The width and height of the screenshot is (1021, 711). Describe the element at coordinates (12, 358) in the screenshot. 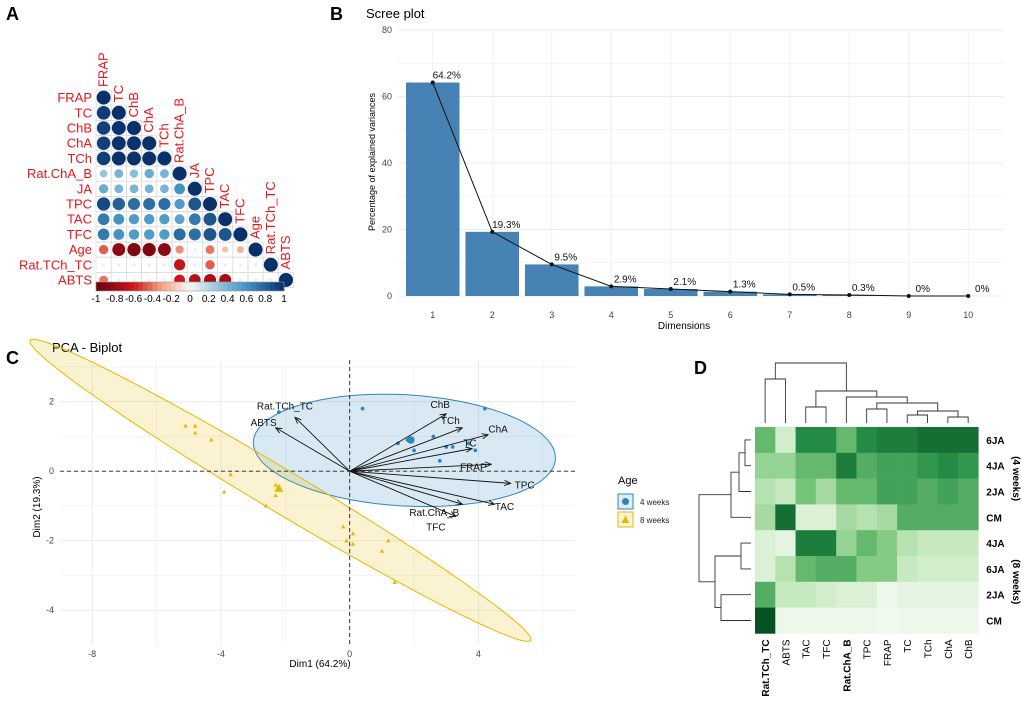

I see `panel-letter-c: C` at that location.